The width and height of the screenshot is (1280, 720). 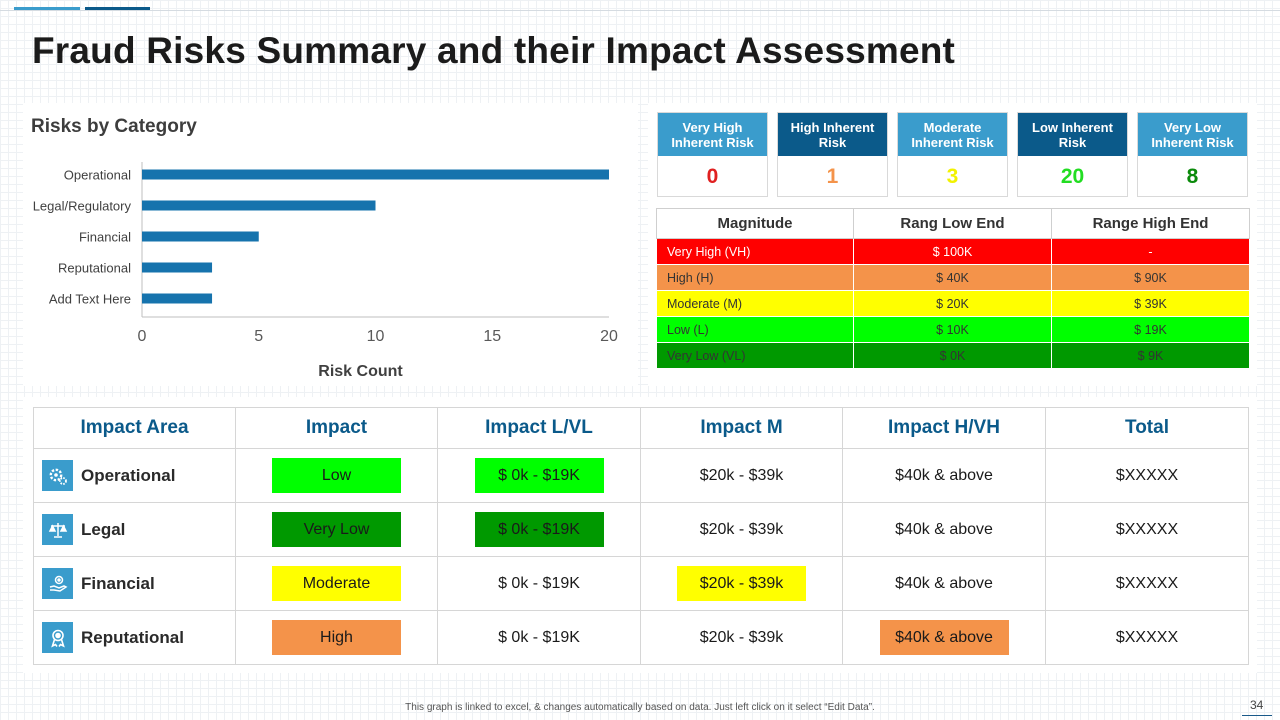 I want to click on category-label: Financial, so click(x=105, y=237).